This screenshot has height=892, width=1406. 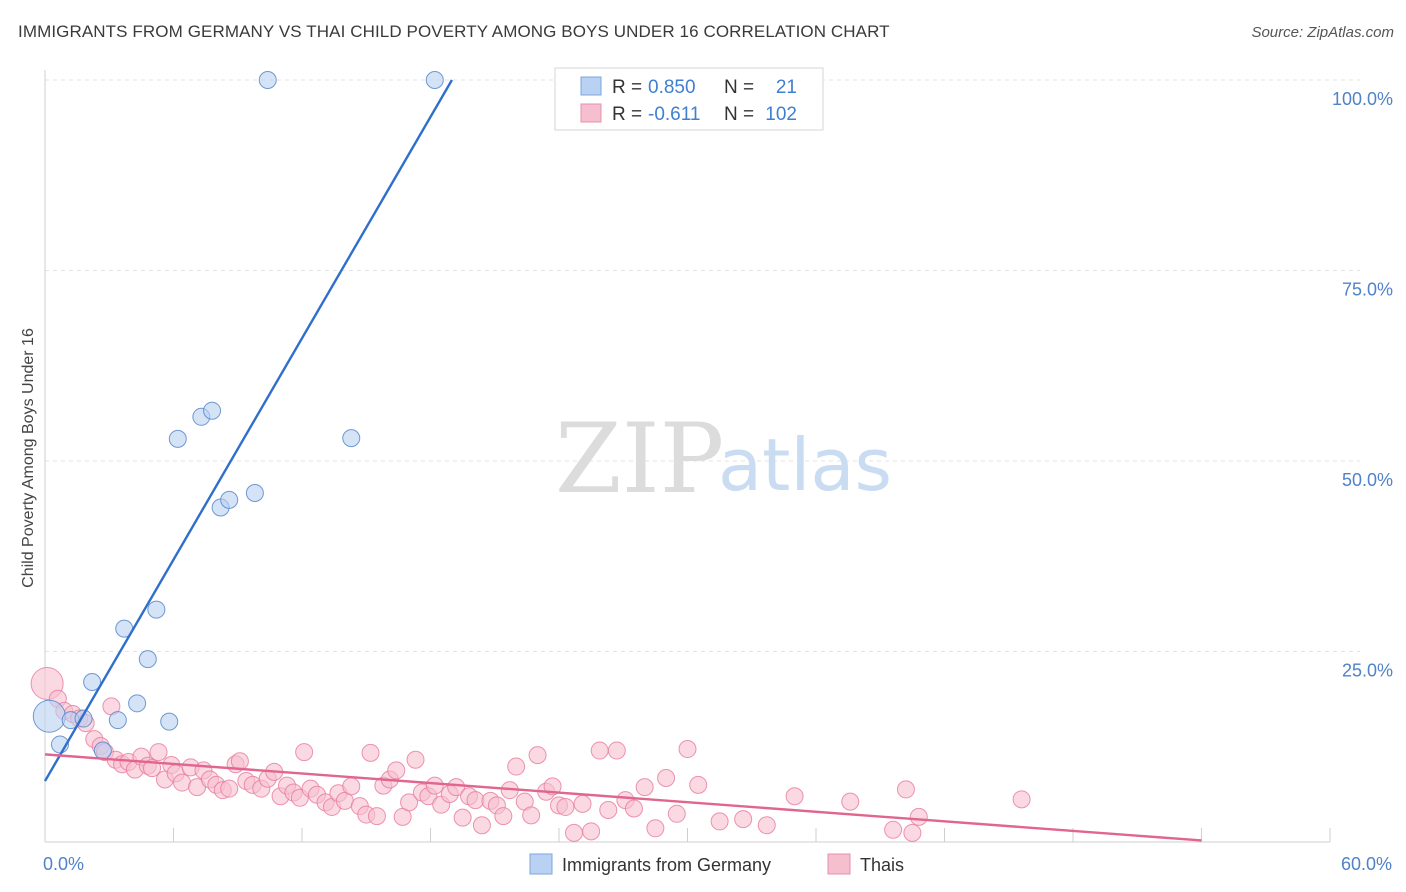 What do you see at coordinates (639, 459) in the screenshot?
I see `watermark-zip: ZIP` at bounding box center [639, 459].